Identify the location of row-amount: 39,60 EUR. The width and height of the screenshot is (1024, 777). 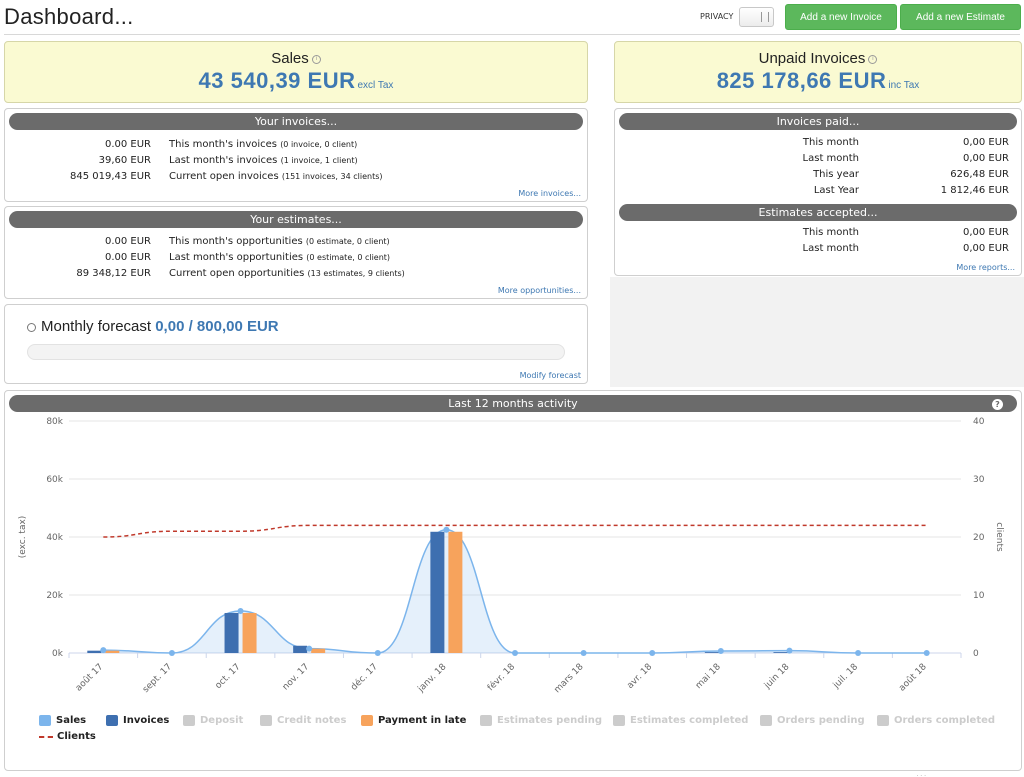
(124, 160).